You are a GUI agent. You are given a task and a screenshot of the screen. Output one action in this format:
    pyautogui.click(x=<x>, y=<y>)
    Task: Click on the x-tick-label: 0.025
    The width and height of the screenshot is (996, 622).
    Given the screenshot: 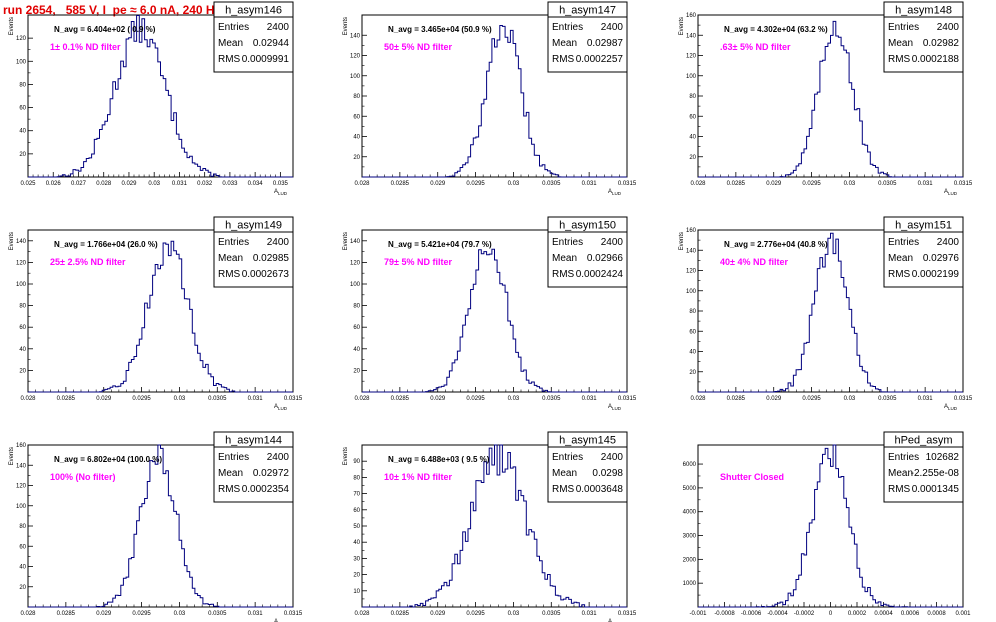 What is the action you would take?
    pyautogui.click(x=28, y=184)
    